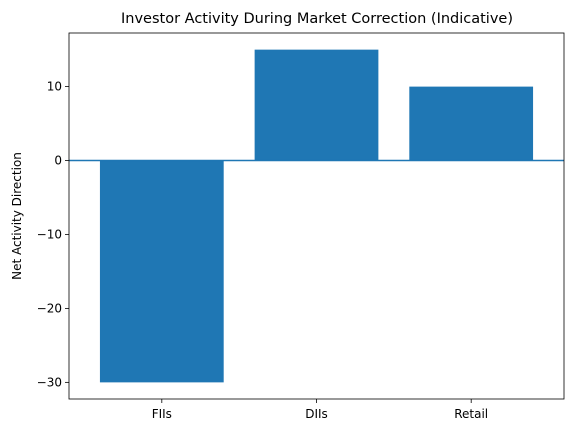 The height and width of the screenshot is (435, 574). Describe the element at coordinates (49, 234) in the screenshot. I see `y-tick-label: −10` at that location.